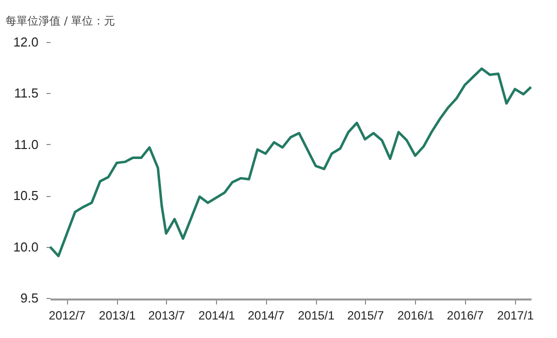 This screenshot has width=557, height=338. What do you see at coordinates (67, 315) in the screenshot?
I see `x-tick-label: 2012/7` at bounding box center [67, 315].